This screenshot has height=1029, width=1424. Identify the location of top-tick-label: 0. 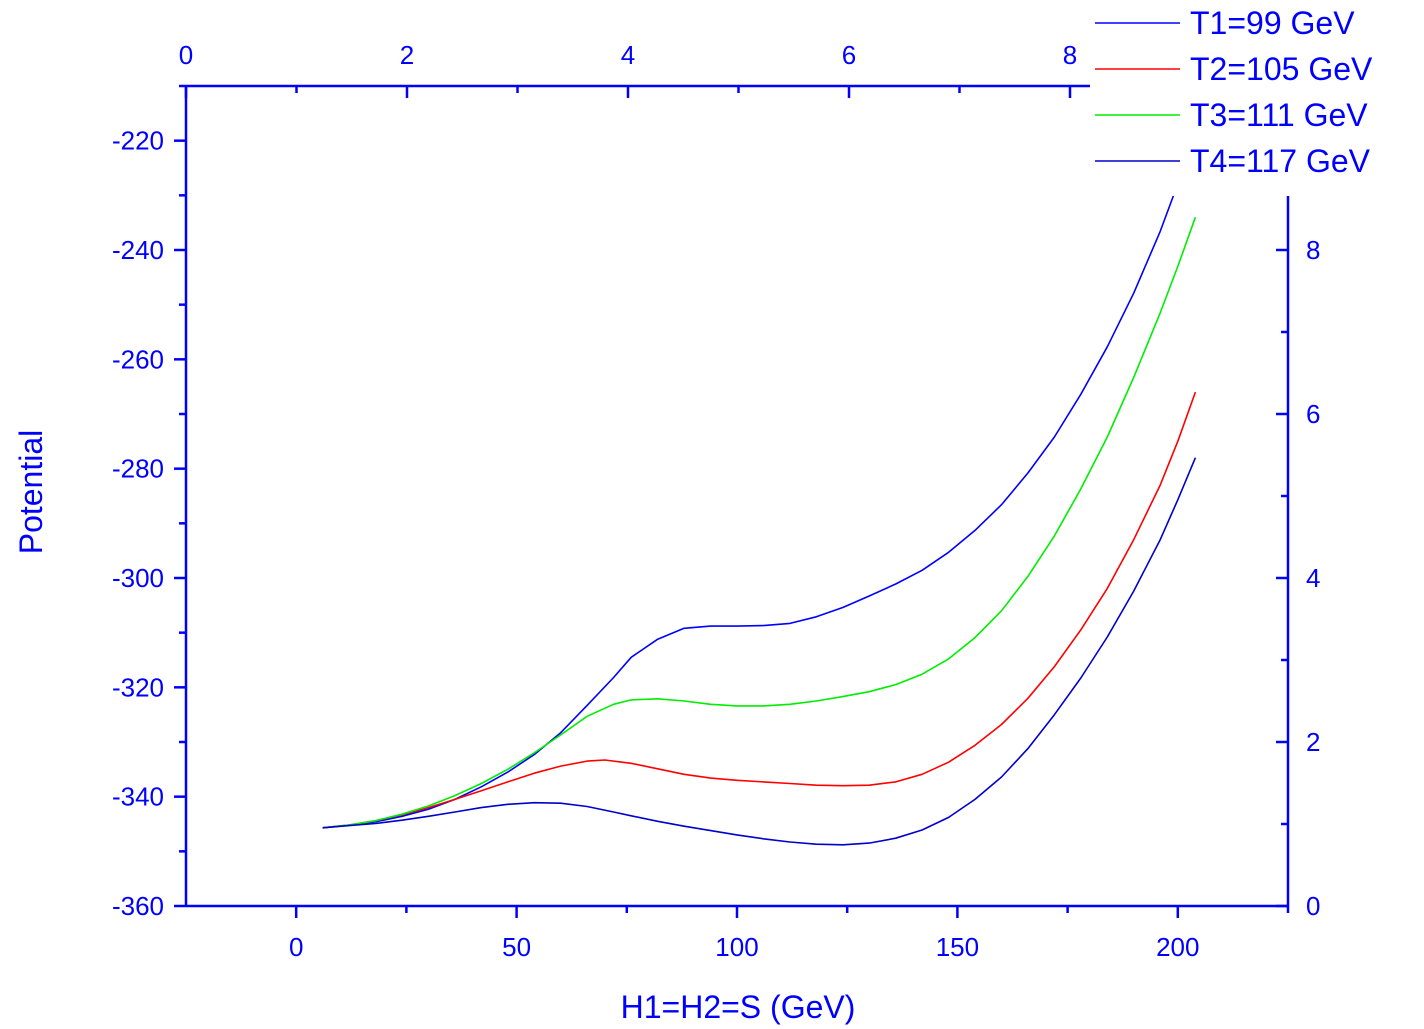
(186, 55).